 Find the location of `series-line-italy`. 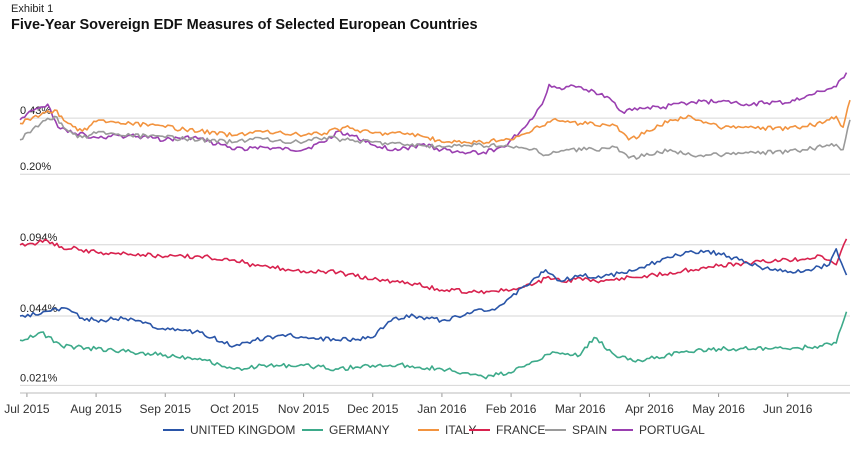

series-line-italy is located at coordinates (435, 122).